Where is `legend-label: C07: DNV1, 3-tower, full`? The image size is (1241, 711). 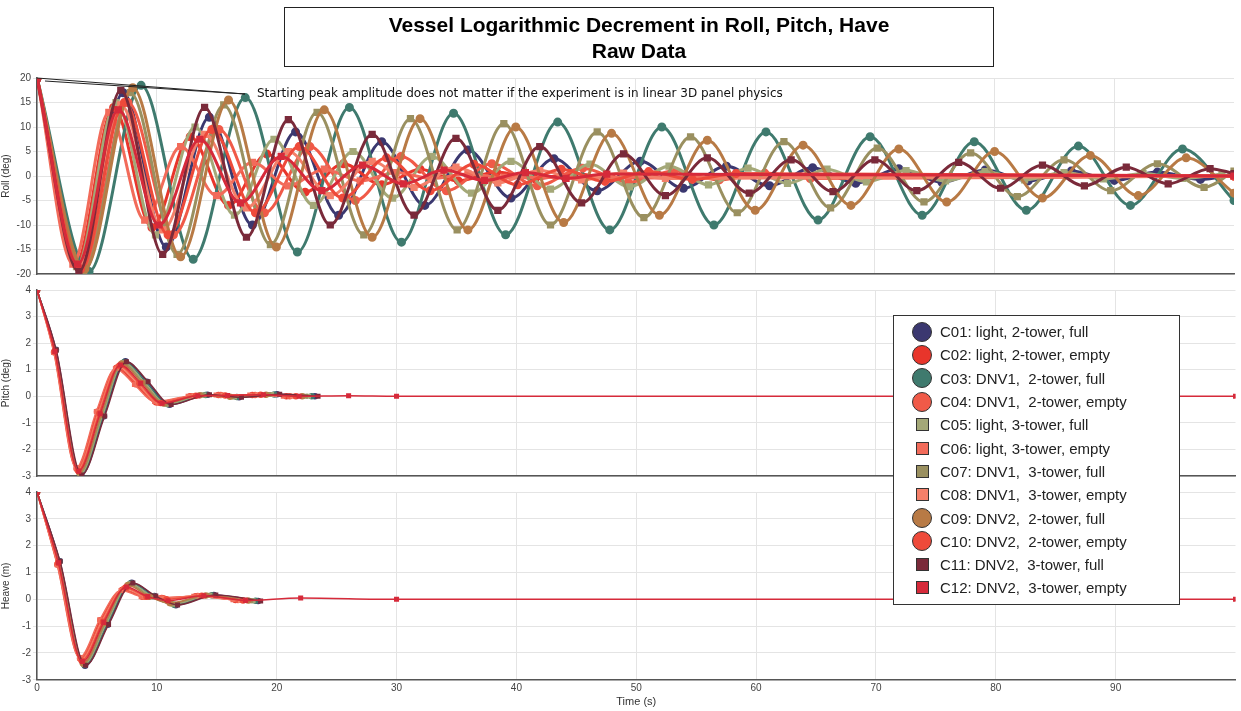
legend-label: C07: DNV1, 3-tower, full is located at coordinates (1023, 471).